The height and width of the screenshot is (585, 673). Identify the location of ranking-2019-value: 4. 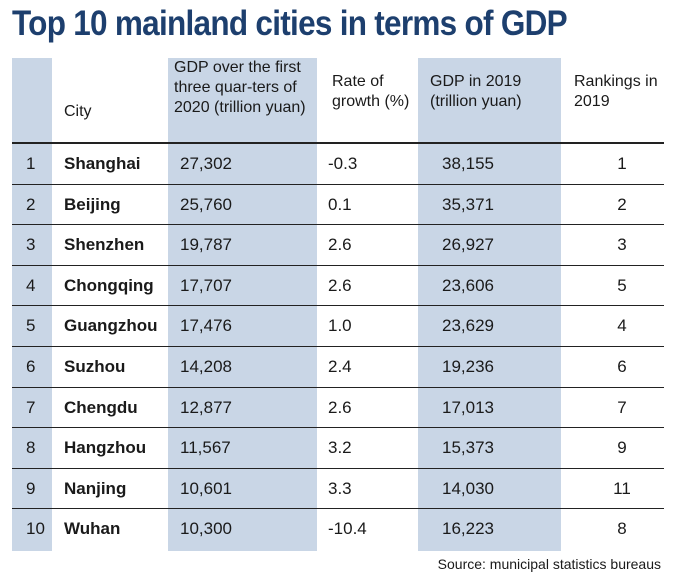
(622, 326).